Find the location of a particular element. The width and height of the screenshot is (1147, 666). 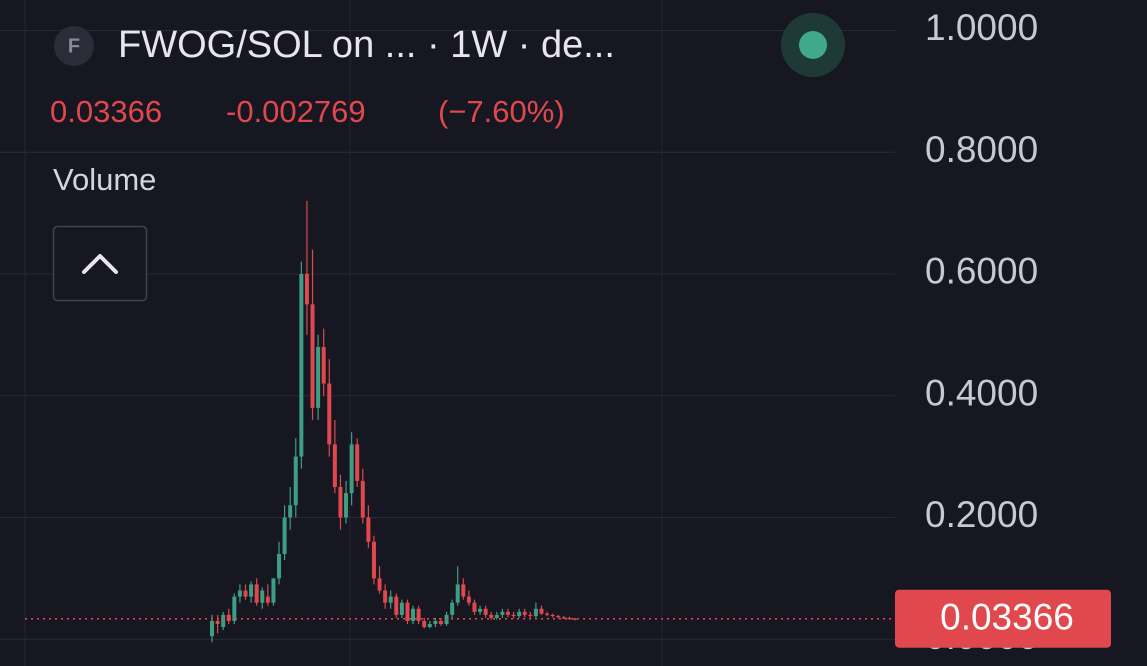

chevron-up-icon is located at coordinates (100, 264).